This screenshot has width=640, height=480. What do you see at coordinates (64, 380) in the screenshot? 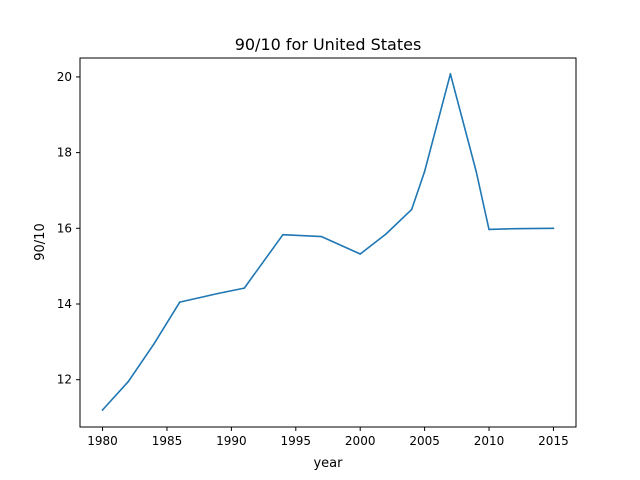
I see `y-tick-label: 12` at bounding box center [64, 380].